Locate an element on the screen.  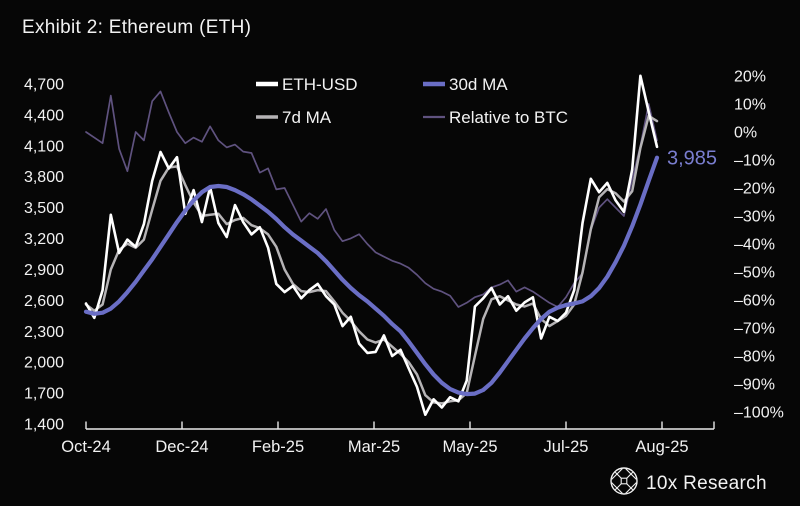
legend-item-30d-ma: 30d MA is located at coordinates (465, 84).